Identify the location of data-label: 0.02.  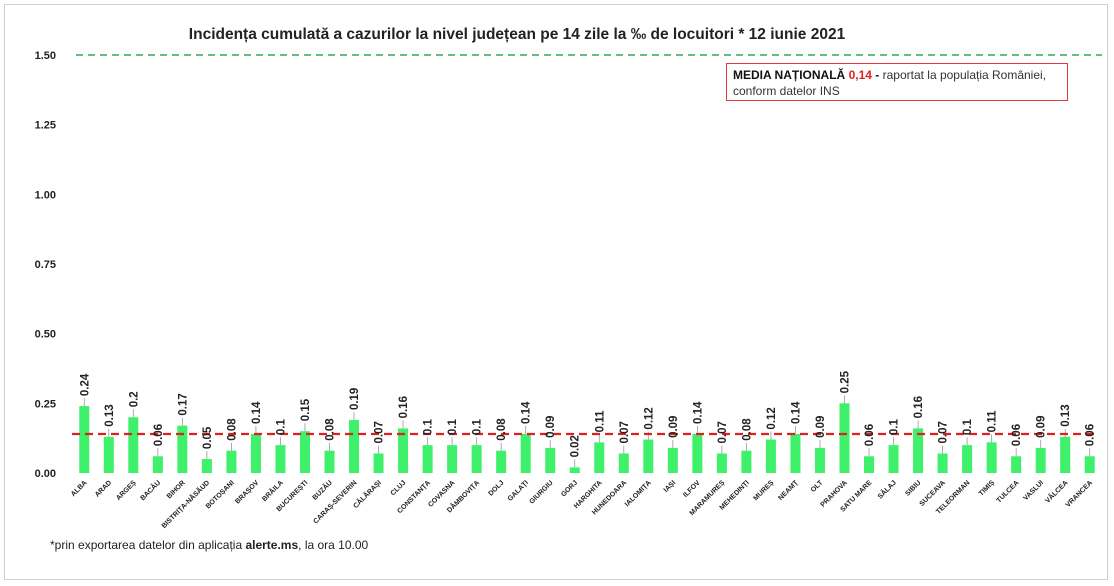
(576, 446).